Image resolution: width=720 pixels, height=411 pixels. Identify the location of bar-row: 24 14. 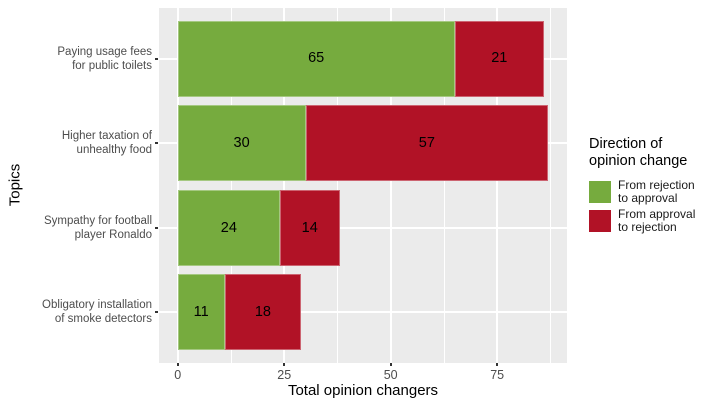
(258, 227).